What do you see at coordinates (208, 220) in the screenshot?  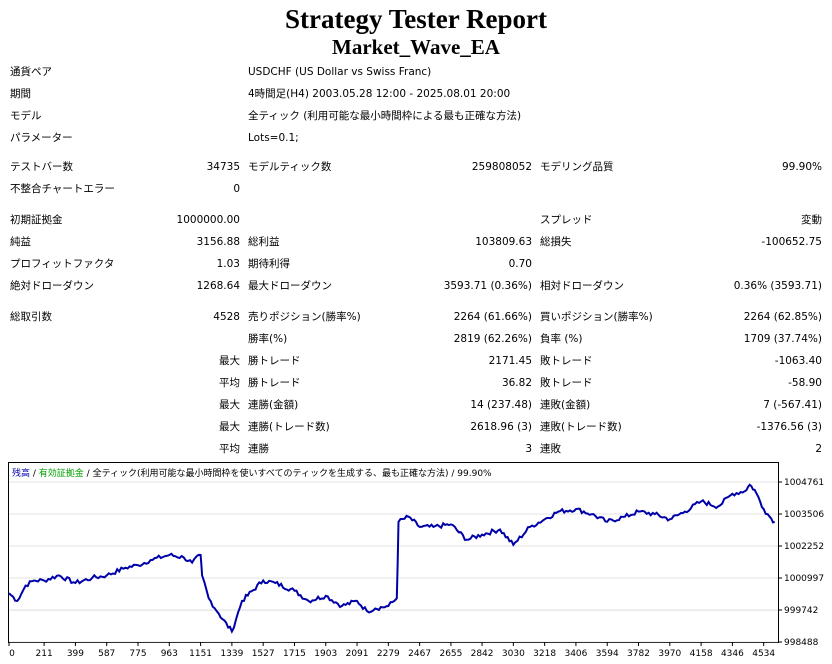 I see `deposit-value: 1000000.00` at bounding box center [208, 220].